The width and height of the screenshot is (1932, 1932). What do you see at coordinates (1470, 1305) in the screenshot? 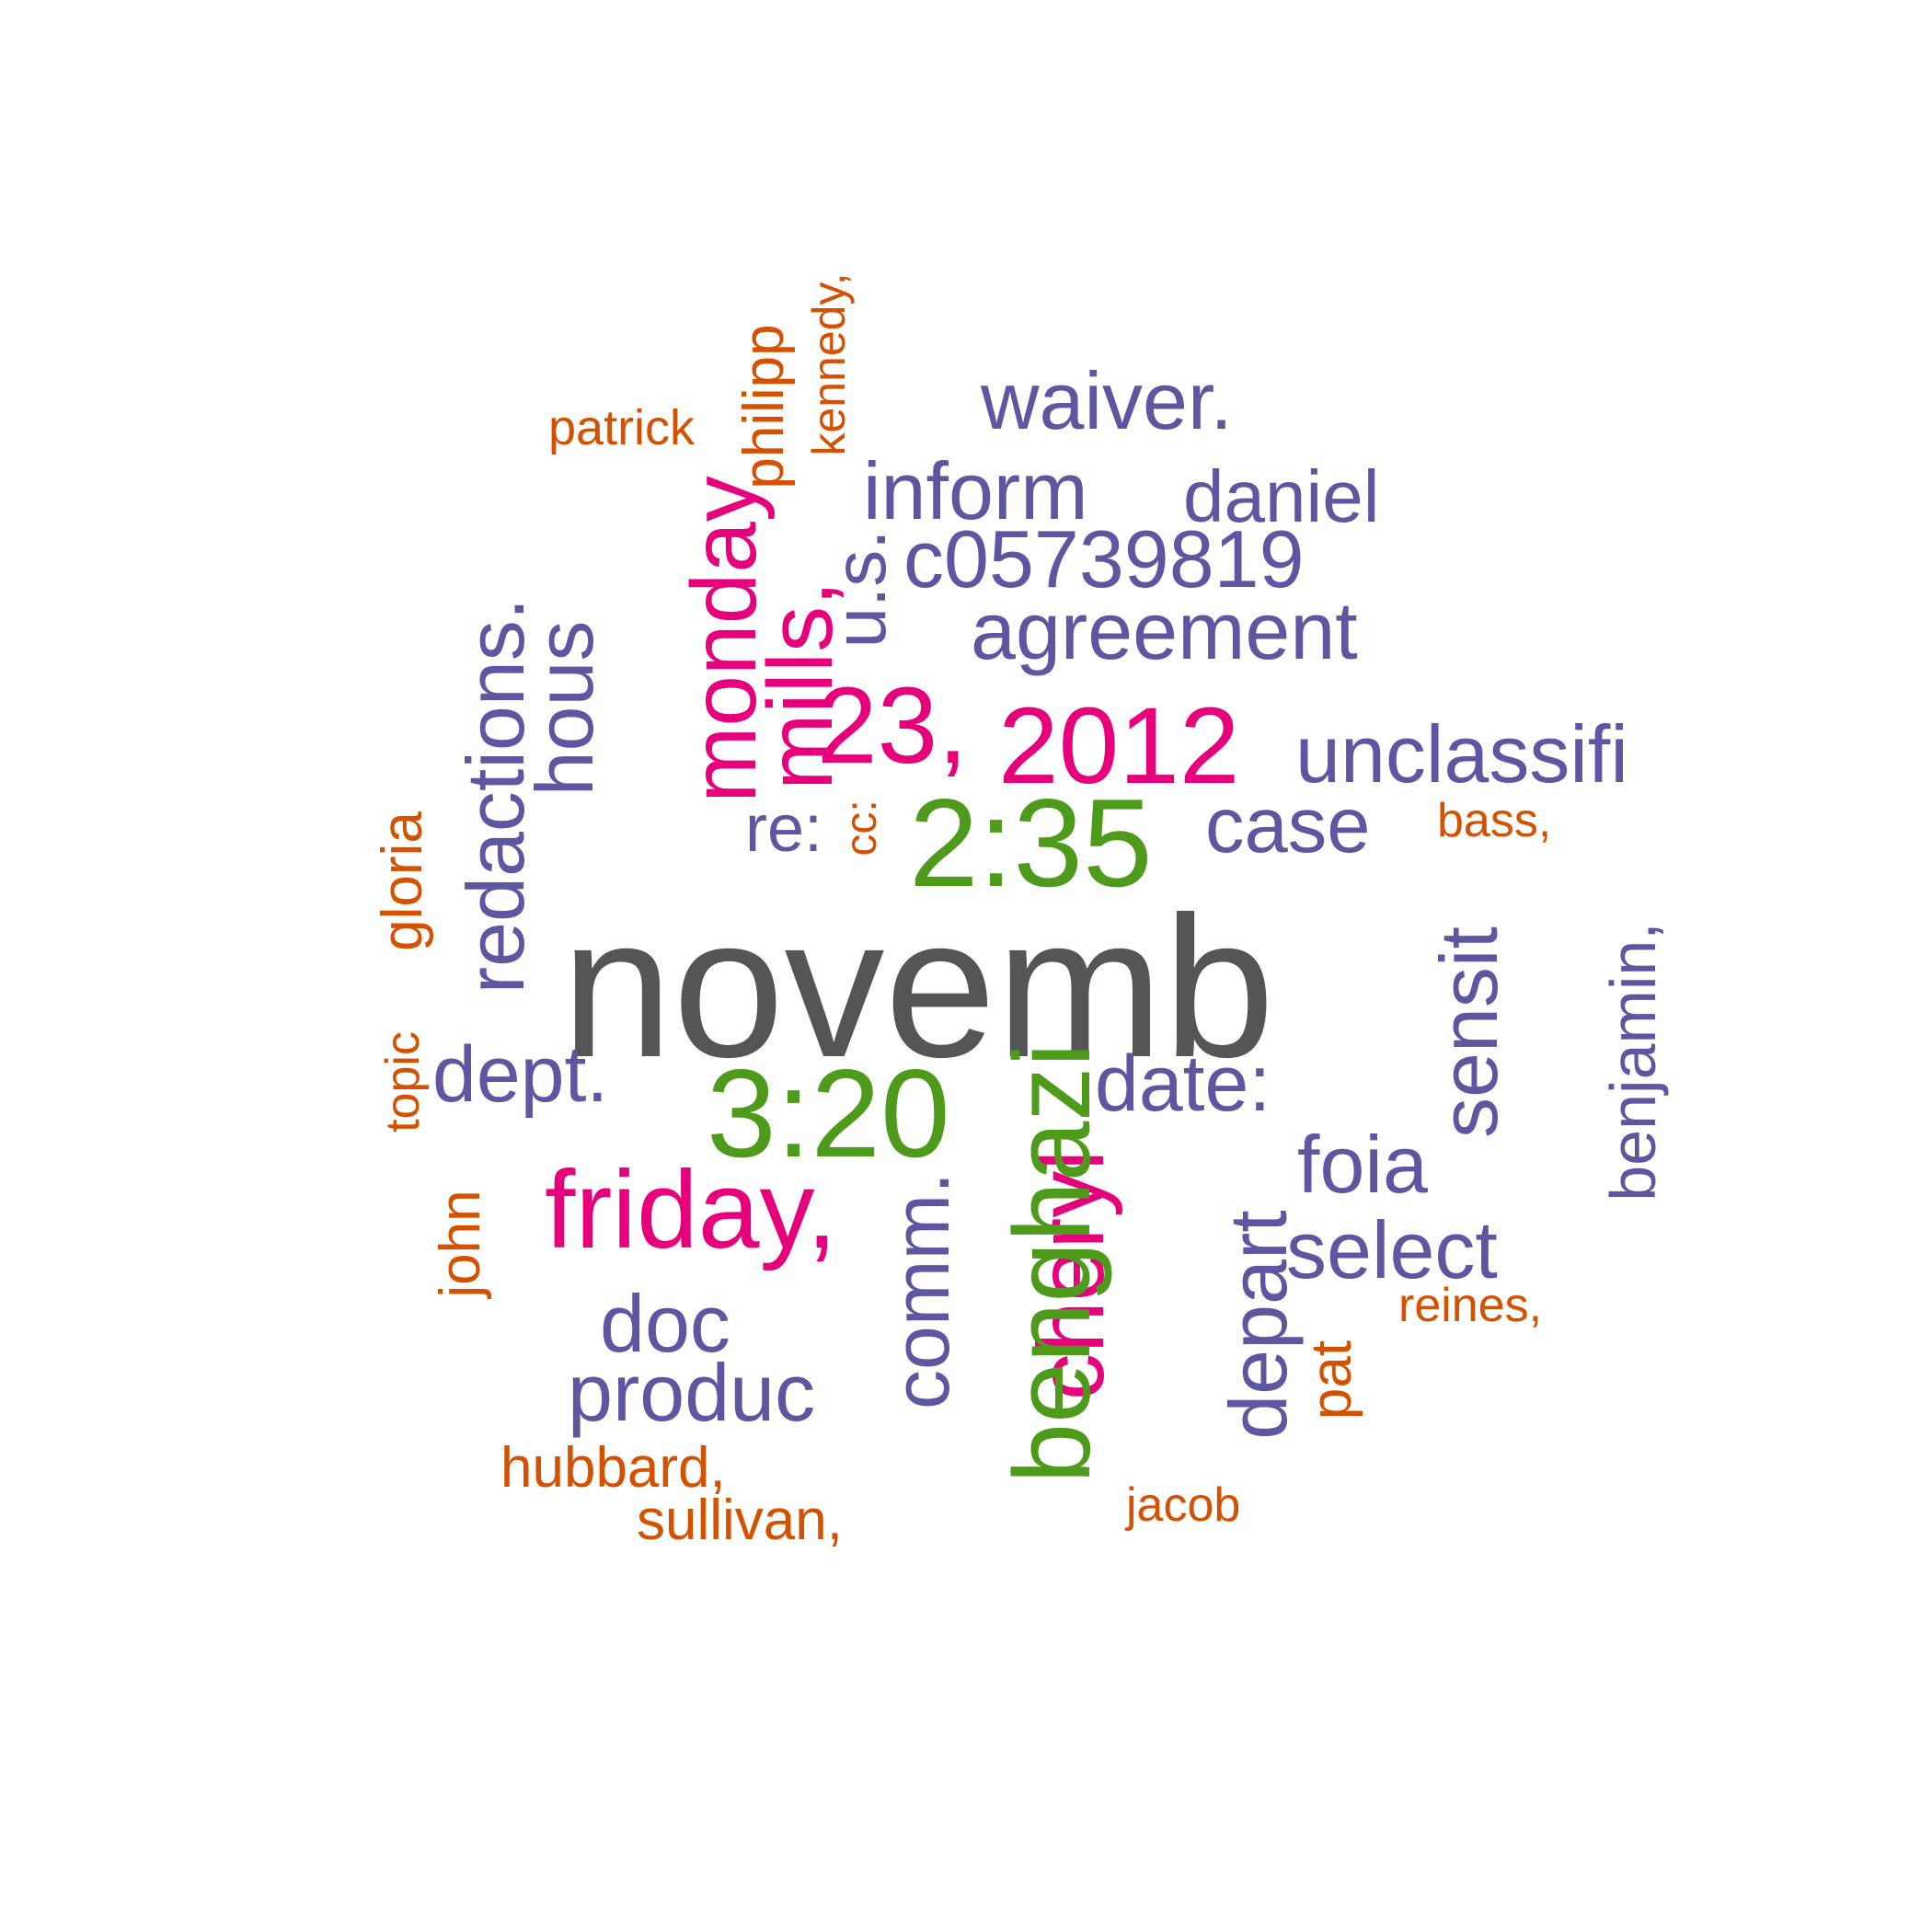
I see `word-reines: reines,` at bounding box center [1470, 1305].